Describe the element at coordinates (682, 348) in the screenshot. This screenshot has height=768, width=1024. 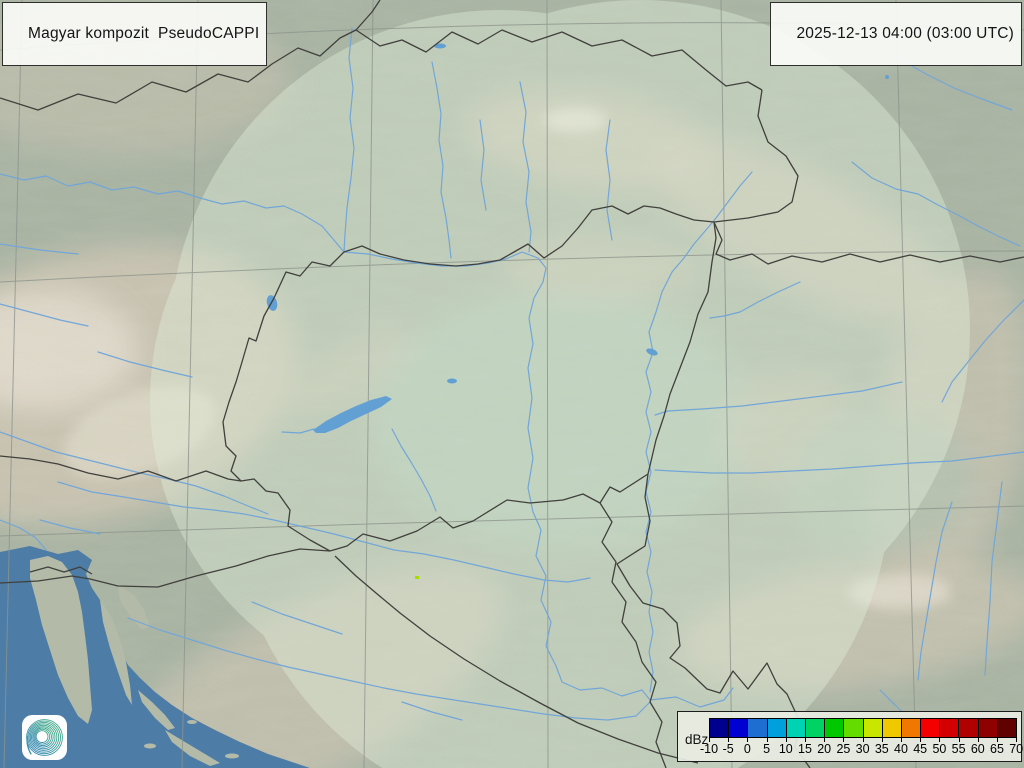
I see `border-hu-ro` at that location.